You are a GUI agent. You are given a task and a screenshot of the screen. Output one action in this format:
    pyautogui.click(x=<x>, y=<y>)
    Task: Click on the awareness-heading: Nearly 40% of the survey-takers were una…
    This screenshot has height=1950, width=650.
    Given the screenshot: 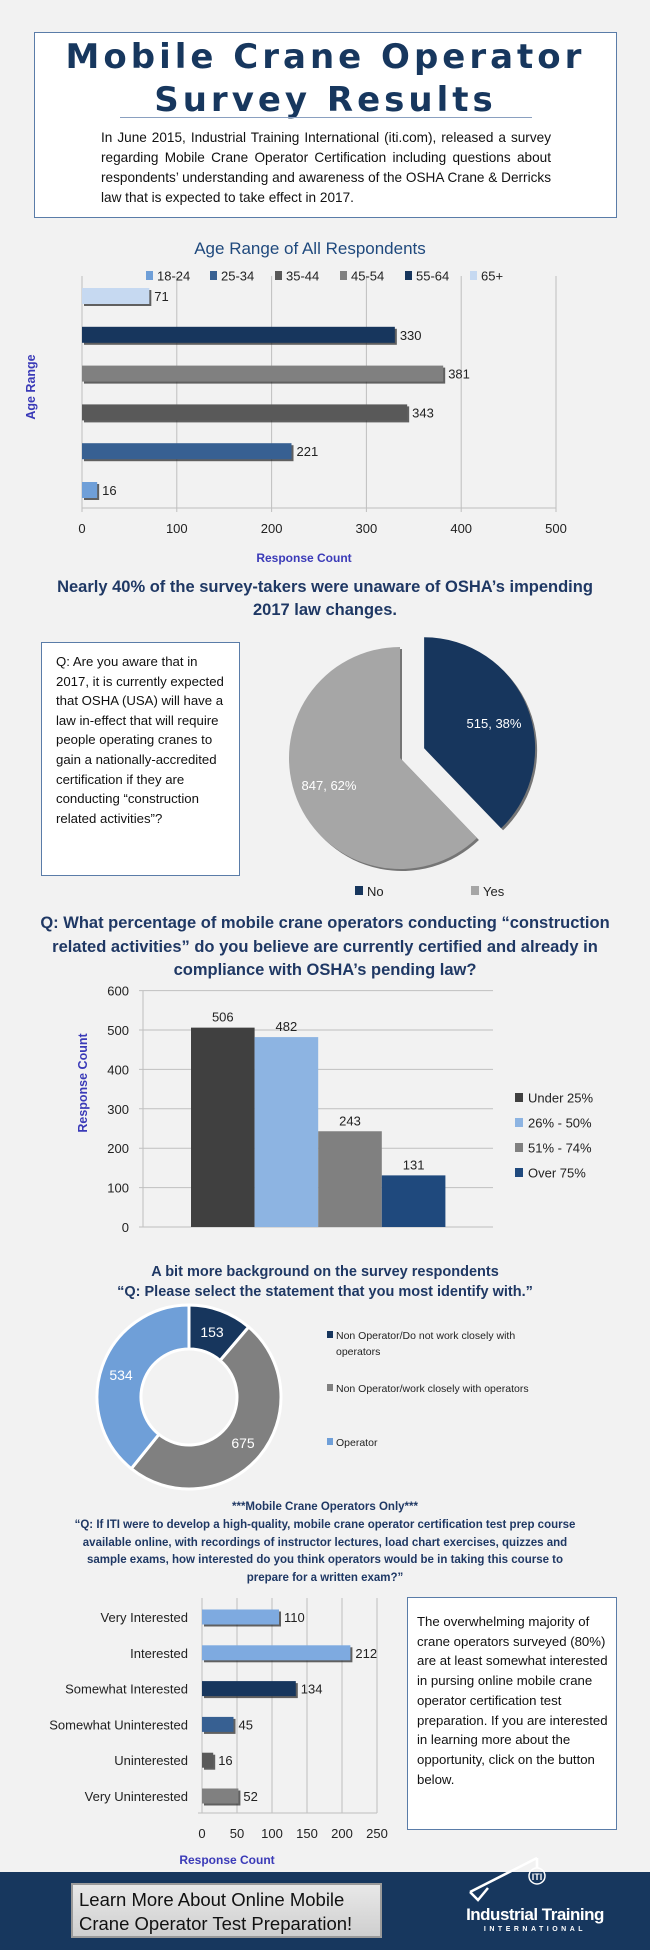 What is the action you would take?
    pyautogui.click(x=325, y=598)
    